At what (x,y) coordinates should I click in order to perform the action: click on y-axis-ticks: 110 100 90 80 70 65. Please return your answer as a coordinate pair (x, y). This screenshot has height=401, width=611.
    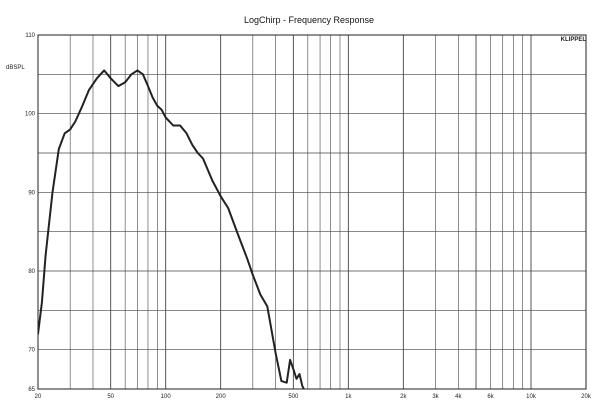
    Looking at the image, I should click on (30, 213).